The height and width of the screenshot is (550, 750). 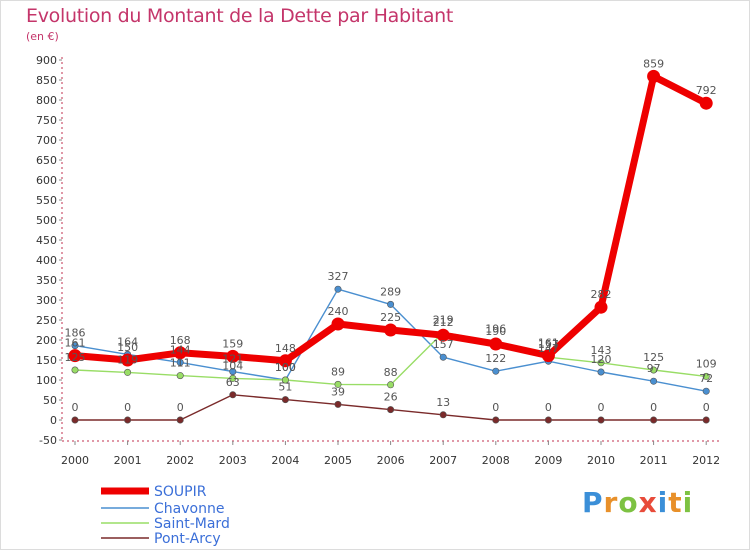 What do you see at coordinates (390, 291) in the screenshot?
I see `data-label-chavonne: 289` at bounding box center [390, 291].